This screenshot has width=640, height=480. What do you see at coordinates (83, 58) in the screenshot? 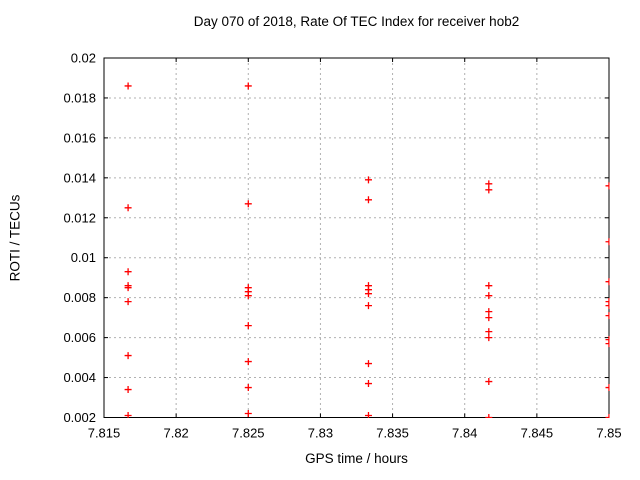
I see `y-tick-label: 0.02` at bounding box center [83, 58].